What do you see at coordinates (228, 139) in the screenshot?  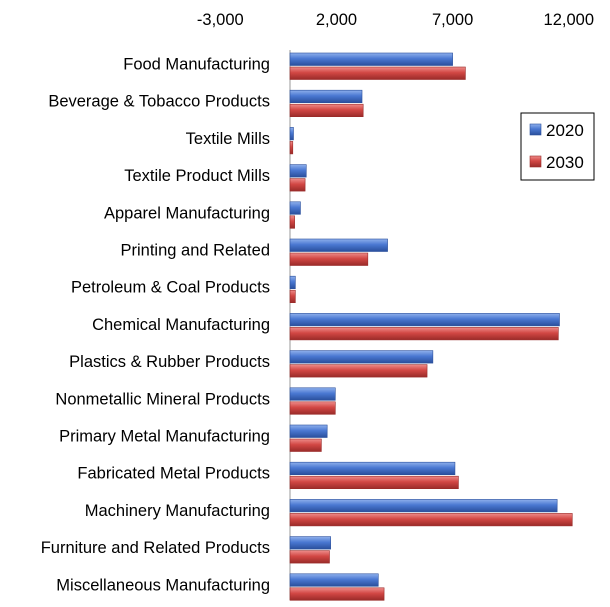 I see `category-label: Textile Mills` at bounding box center [228, 139].